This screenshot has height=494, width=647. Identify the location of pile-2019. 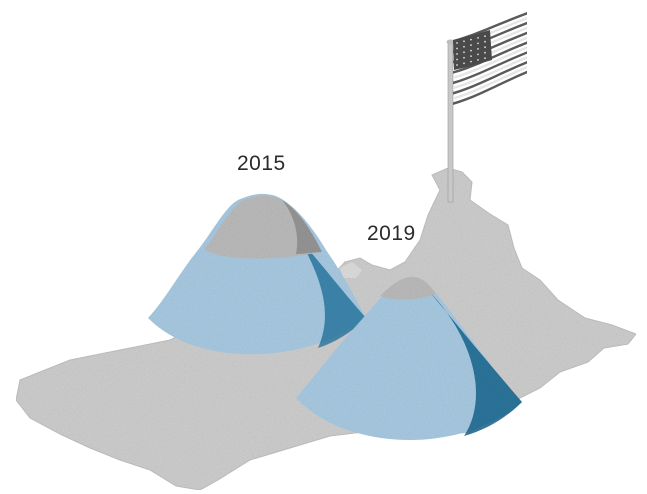
(409, 358).